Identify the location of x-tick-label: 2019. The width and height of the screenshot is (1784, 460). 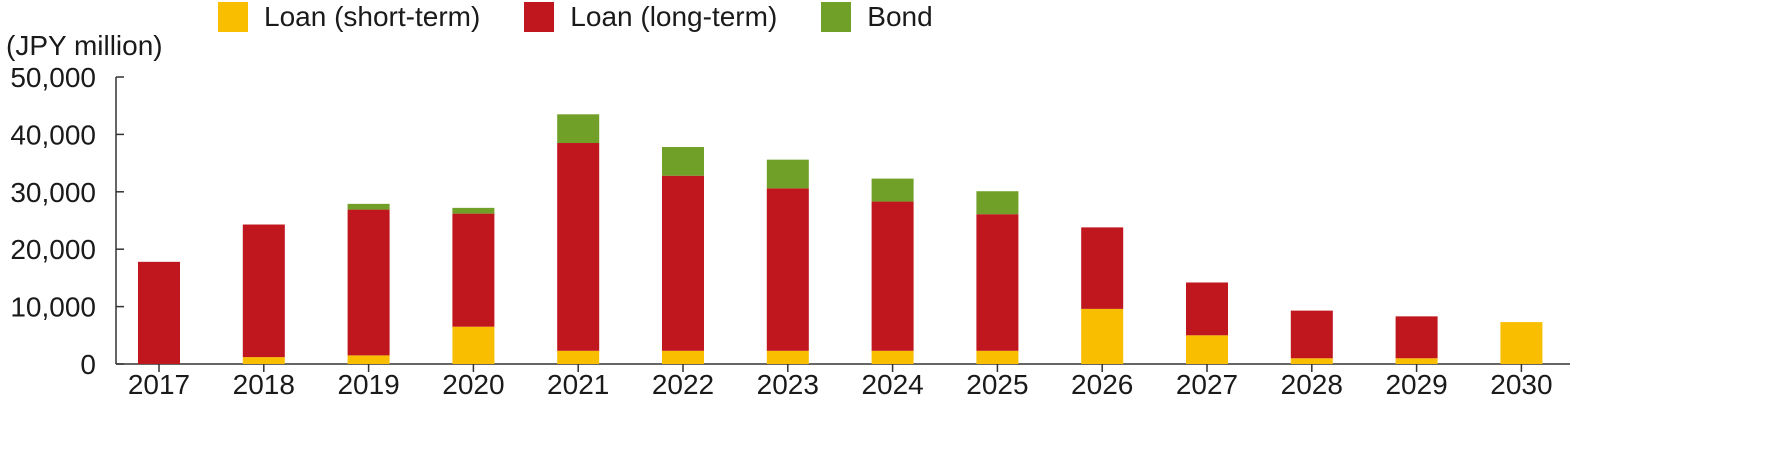
(368, 384).